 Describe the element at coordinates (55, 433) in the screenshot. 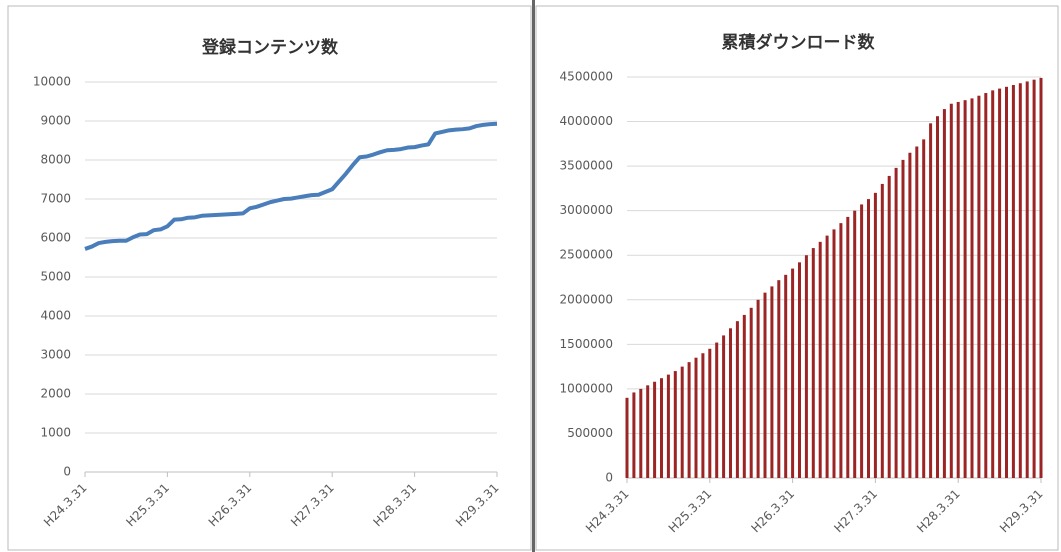

I see `y-tick-label: 1000` at that location.